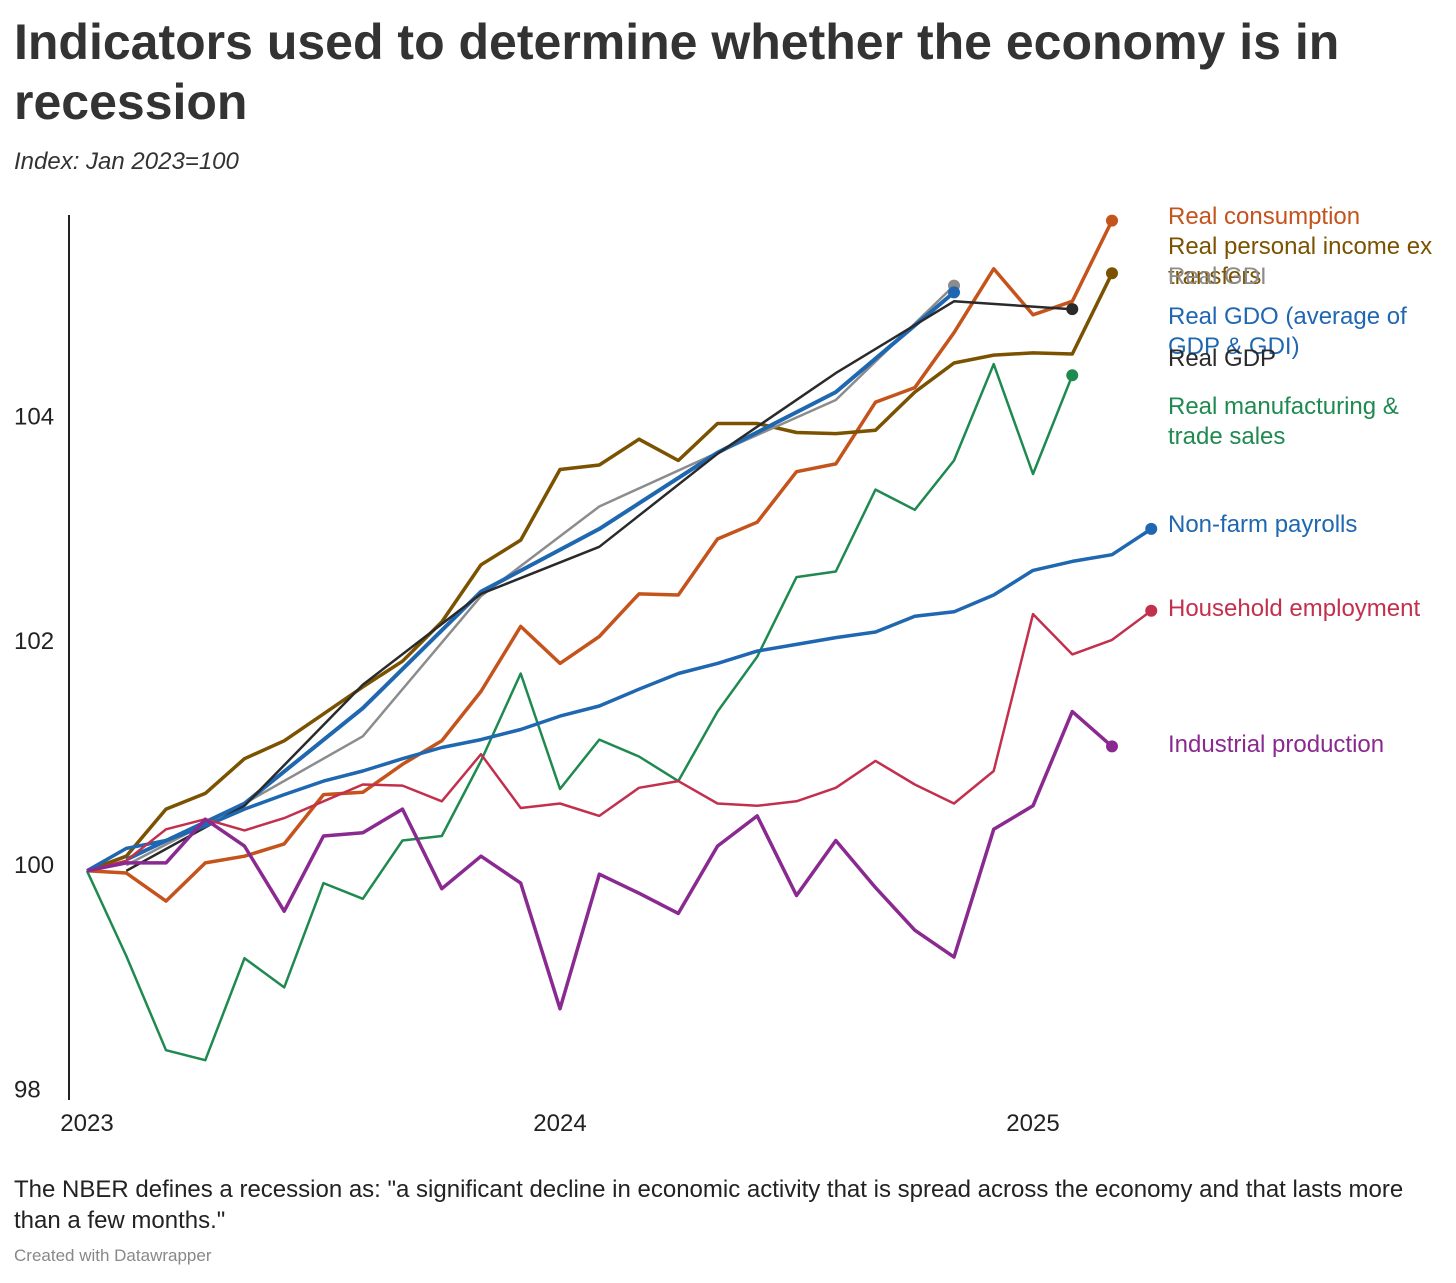  Describe the element at coordinates (34, 417) in the screenshot. I see `y-tick-label: 104` at that location.